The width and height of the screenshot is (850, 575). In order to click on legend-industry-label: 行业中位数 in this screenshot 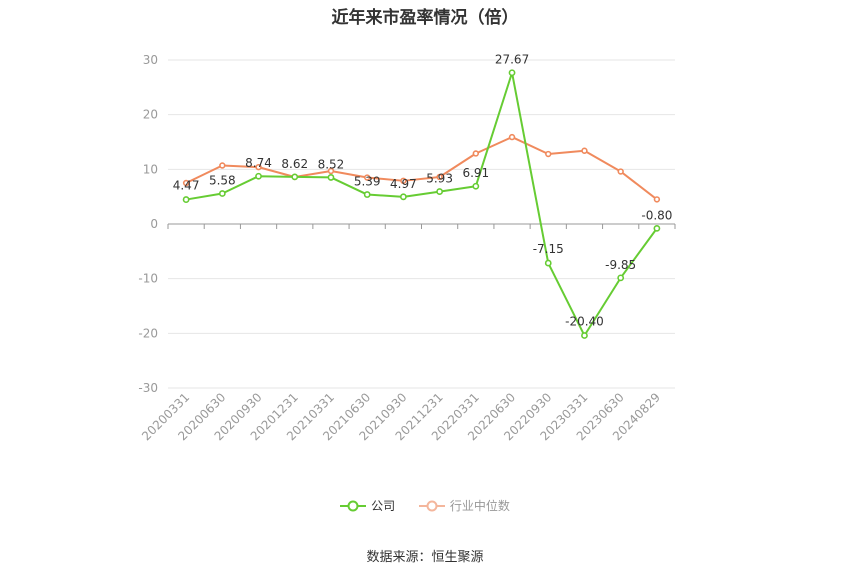, I will do `click(479, 506)`.